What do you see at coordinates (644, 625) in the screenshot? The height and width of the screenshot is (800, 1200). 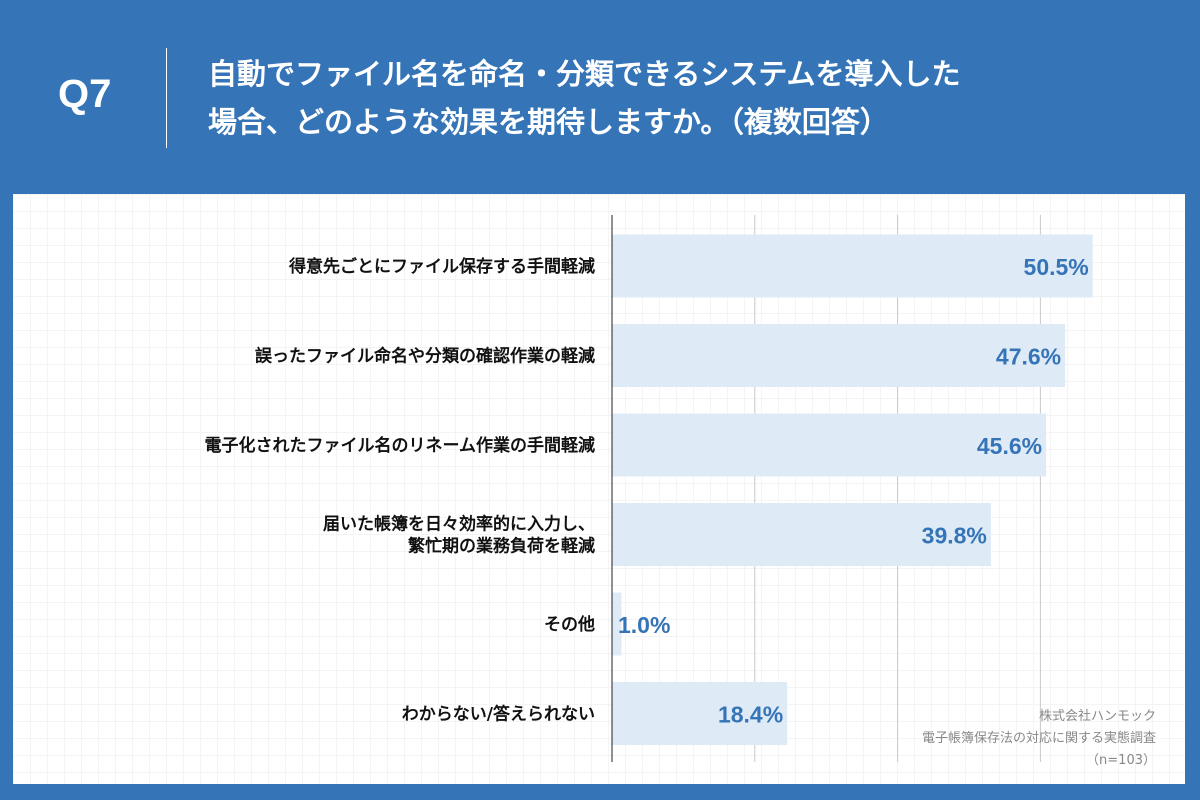 I see `value-label: 1.0%` at bounding box center [644, 625].